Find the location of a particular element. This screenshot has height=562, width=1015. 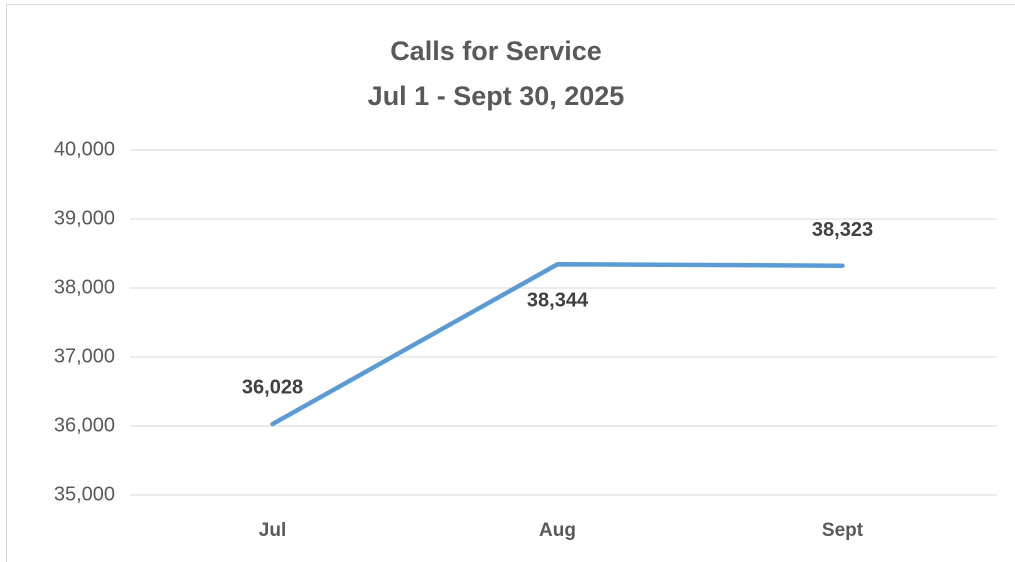

data-label: 38,323 is located at coordinates (842, 230).